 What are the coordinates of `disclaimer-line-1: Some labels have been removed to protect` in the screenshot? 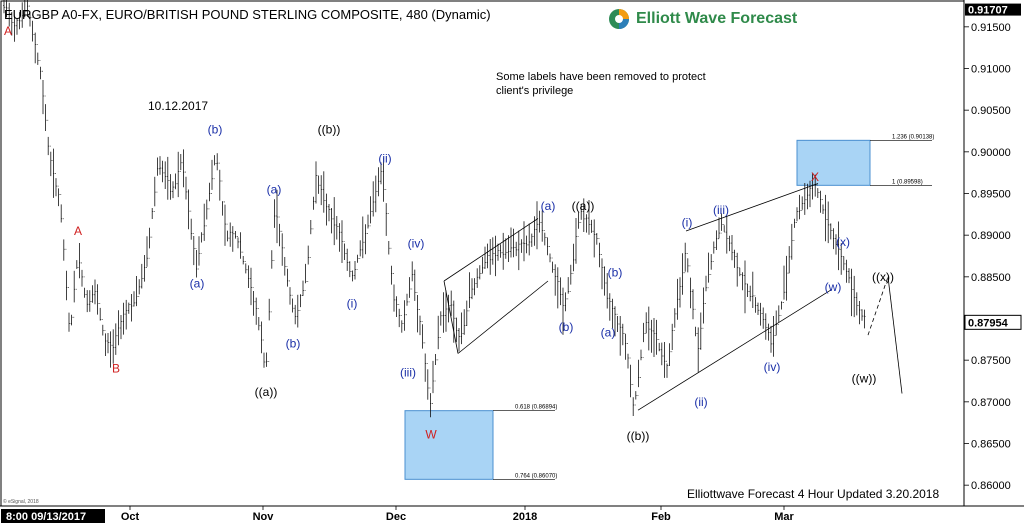 It's located at (601, 77).